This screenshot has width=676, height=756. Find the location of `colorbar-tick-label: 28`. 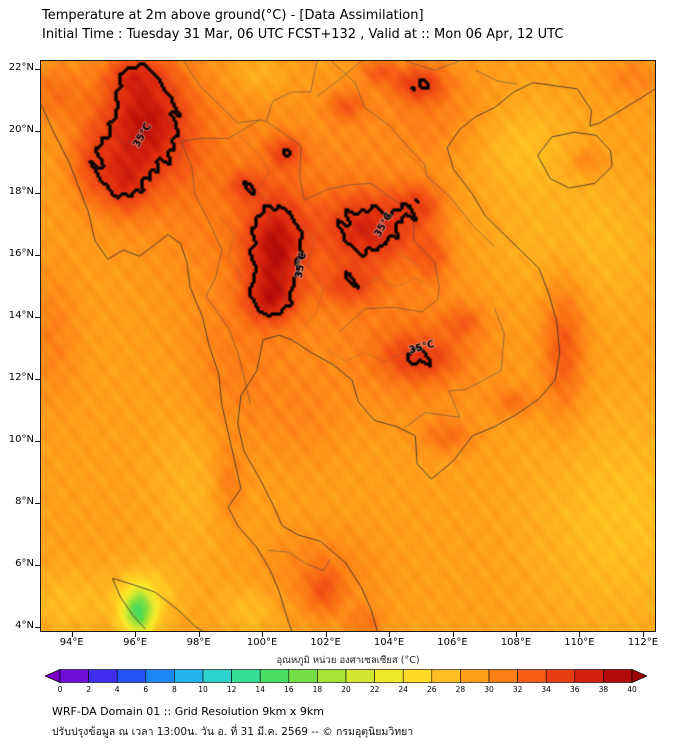

colorbar-tick-label: 28 is located at coordinates (460, 689).